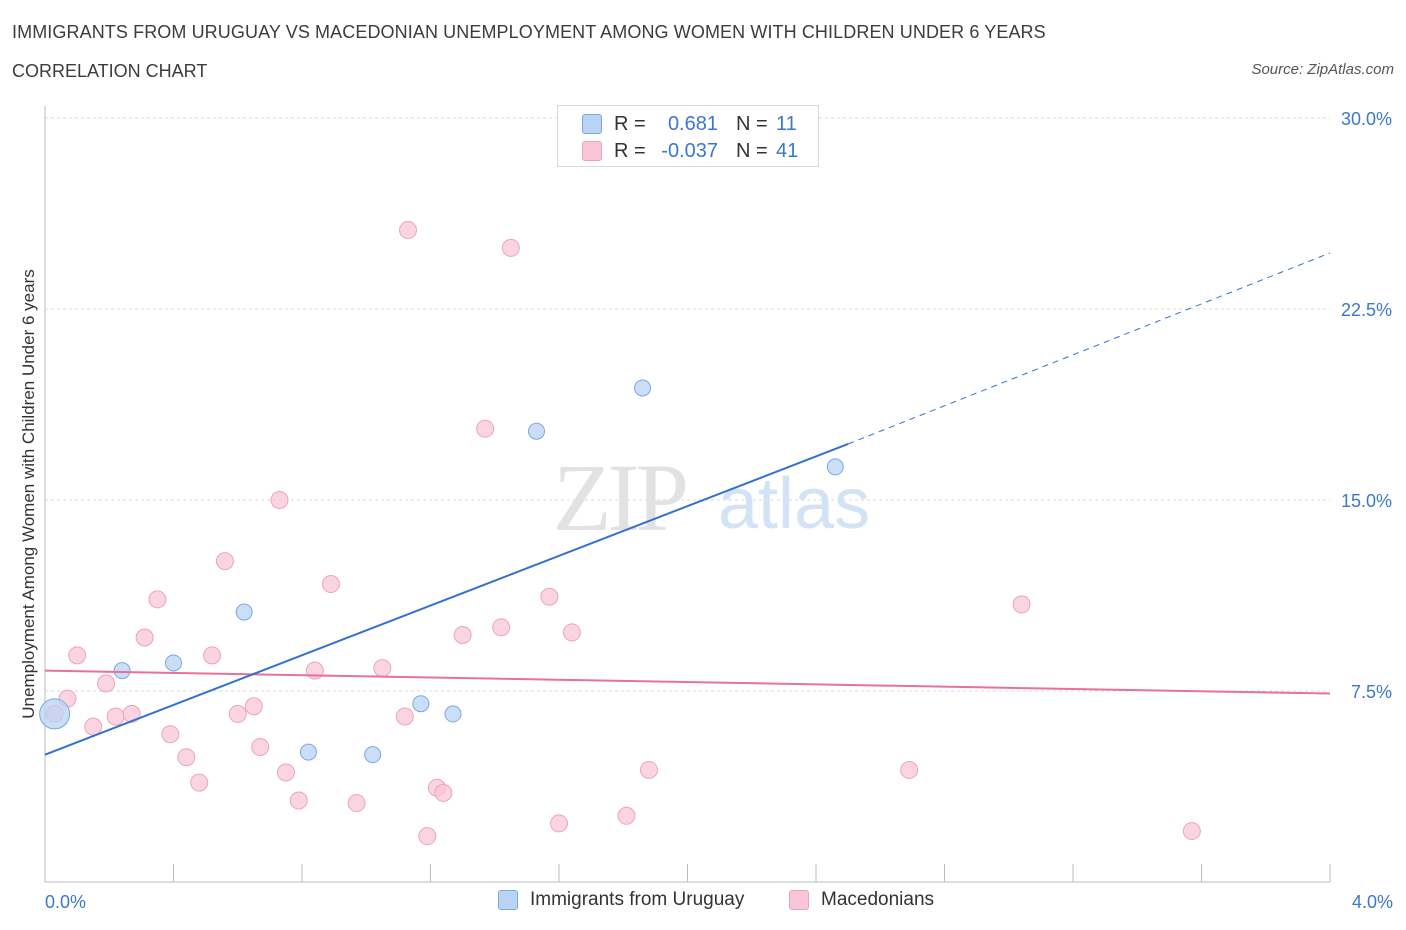  I want to click on x-tick-label-min: 0.0%, so click(65, 902).